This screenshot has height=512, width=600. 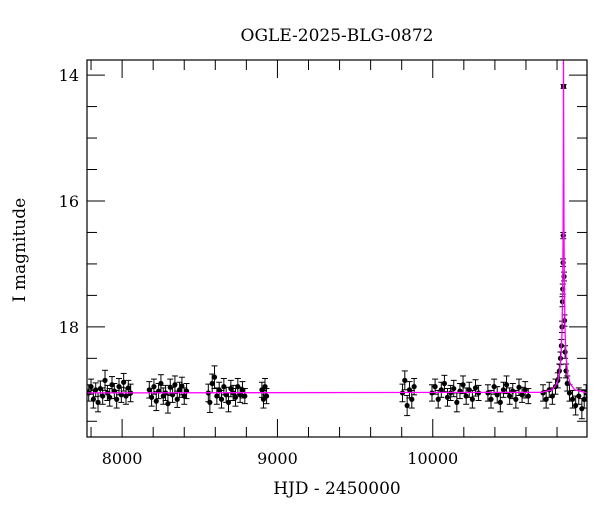 I want to click on y-tick-label: 18, so click(x=69, y=327).